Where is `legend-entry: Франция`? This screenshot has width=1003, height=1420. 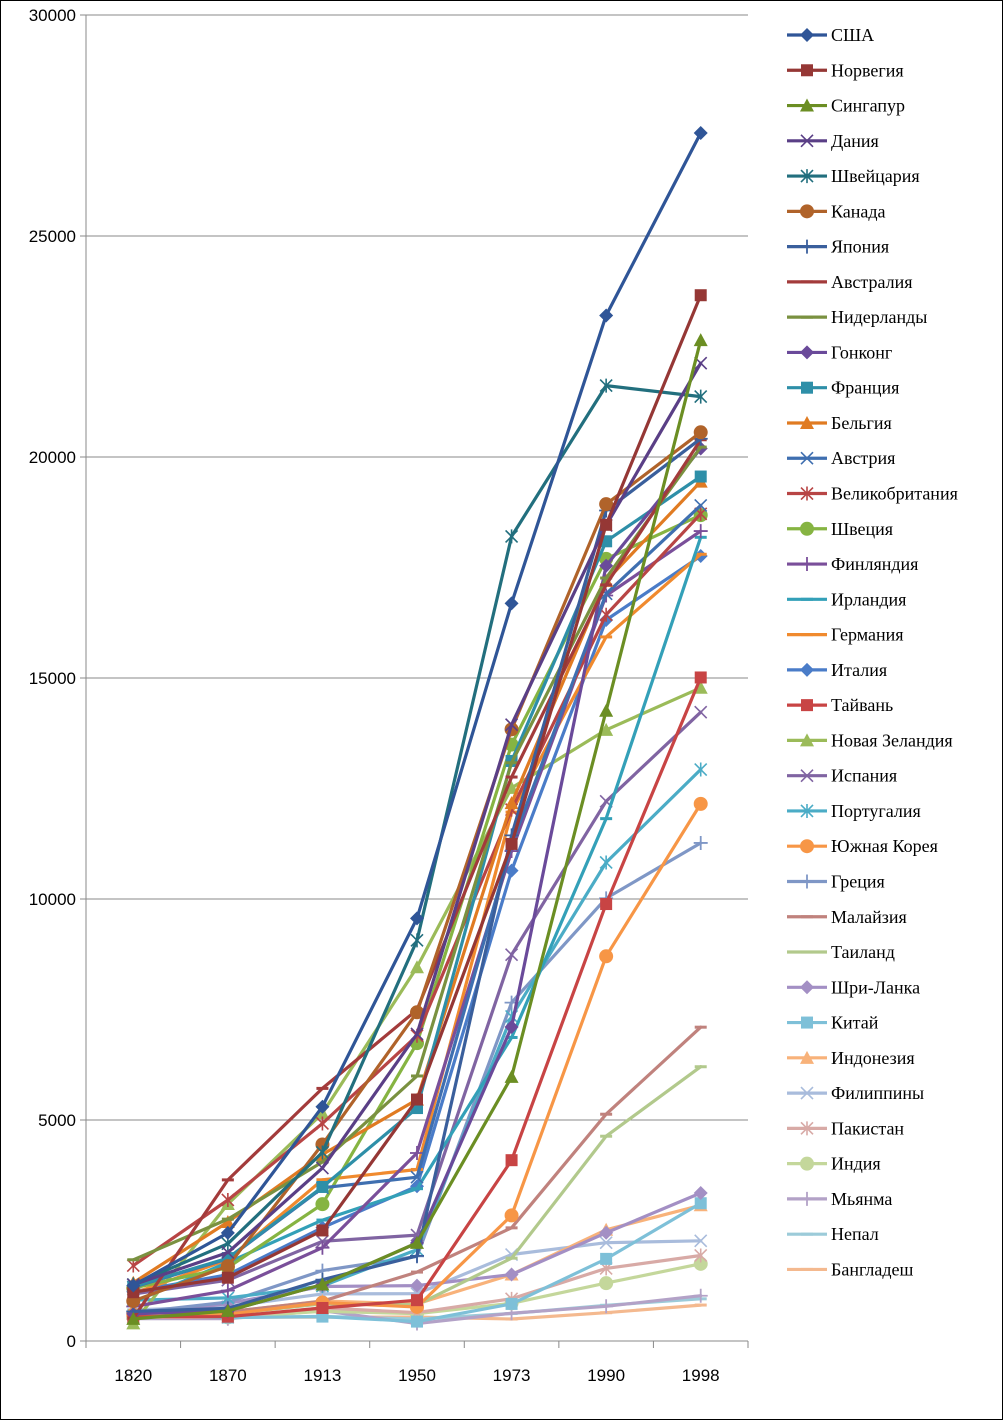 legend-entry: Франция is located at coordinates (843, 388).